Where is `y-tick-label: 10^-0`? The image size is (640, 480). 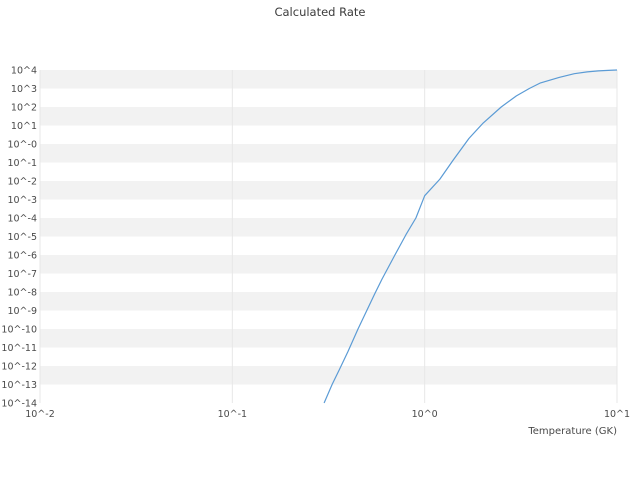
y-tick-label: 10^-0 is located at coordinates (22, 145).